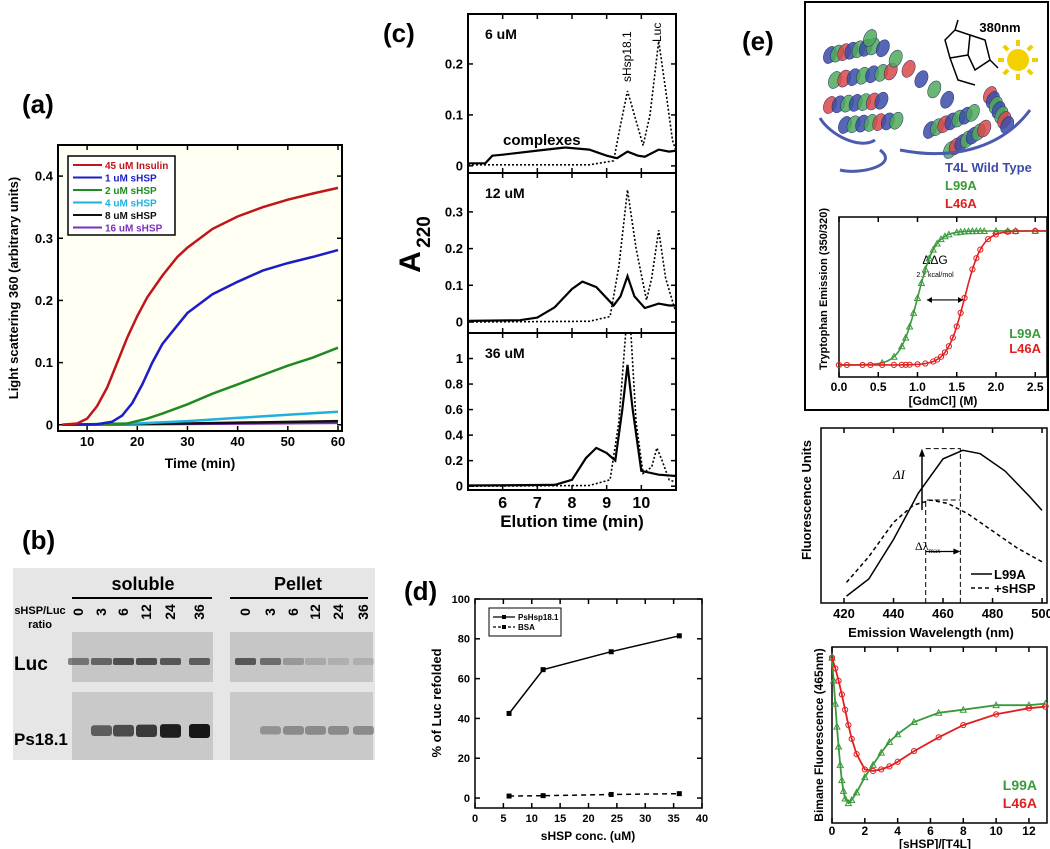 The image size is (1050, 849). I want to click on protein-structure-image, so click(928, 96).